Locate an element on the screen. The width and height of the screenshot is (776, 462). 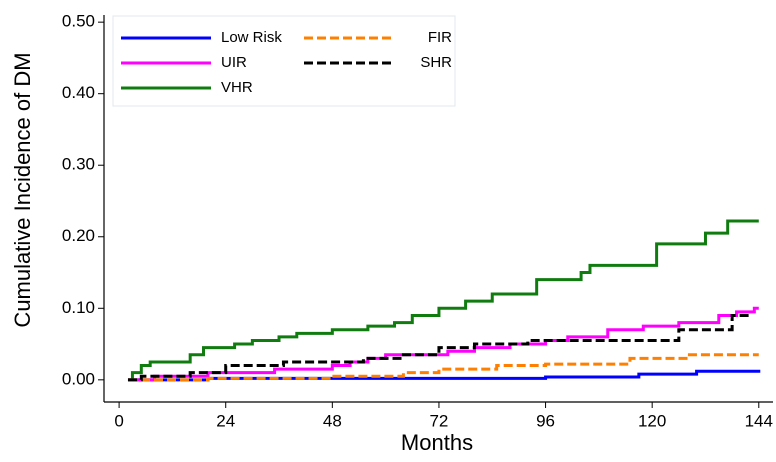
y-tick-label: 0.50 is located at coordinates (78, 21).